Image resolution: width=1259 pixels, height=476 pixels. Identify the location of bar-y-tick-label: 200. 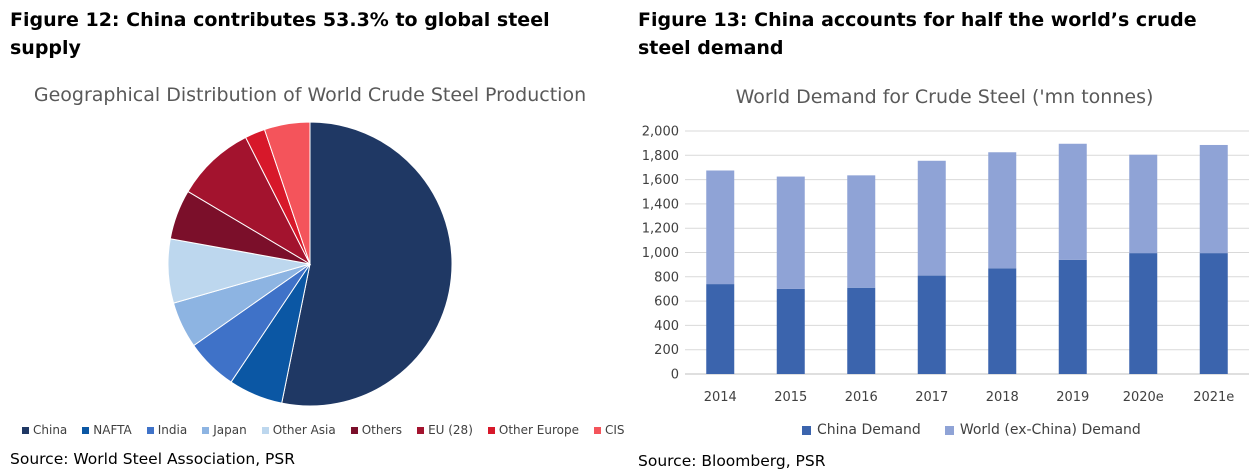
(666, 350).